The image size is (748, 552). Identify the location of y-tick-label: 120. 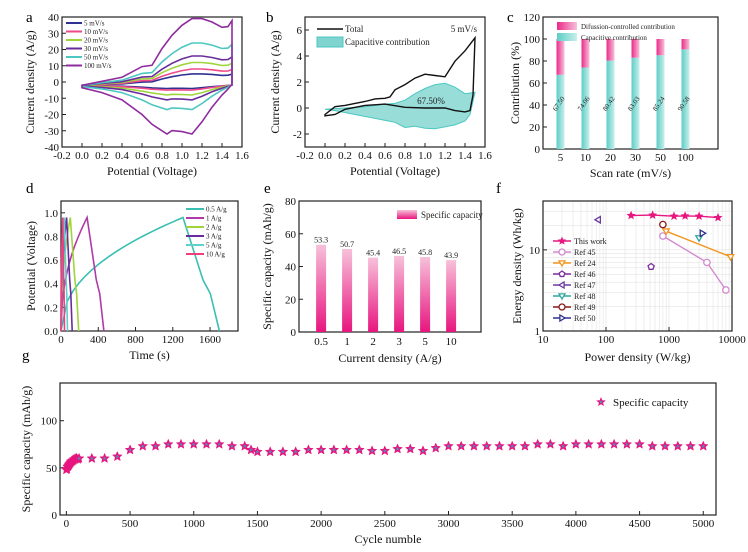
(532, 18).